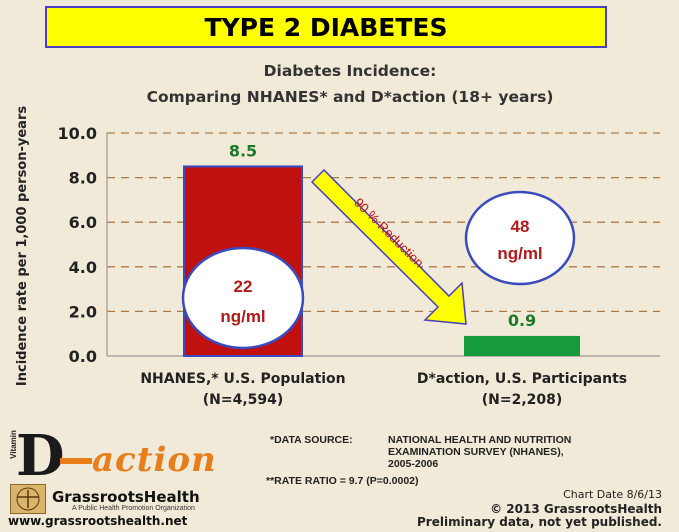 This screenshot has height=532, width=679. What do you see at coordinates (243, 150) in the screenshot?
I see `bar-value-label: 8.5` at bounding box center [243, 150].